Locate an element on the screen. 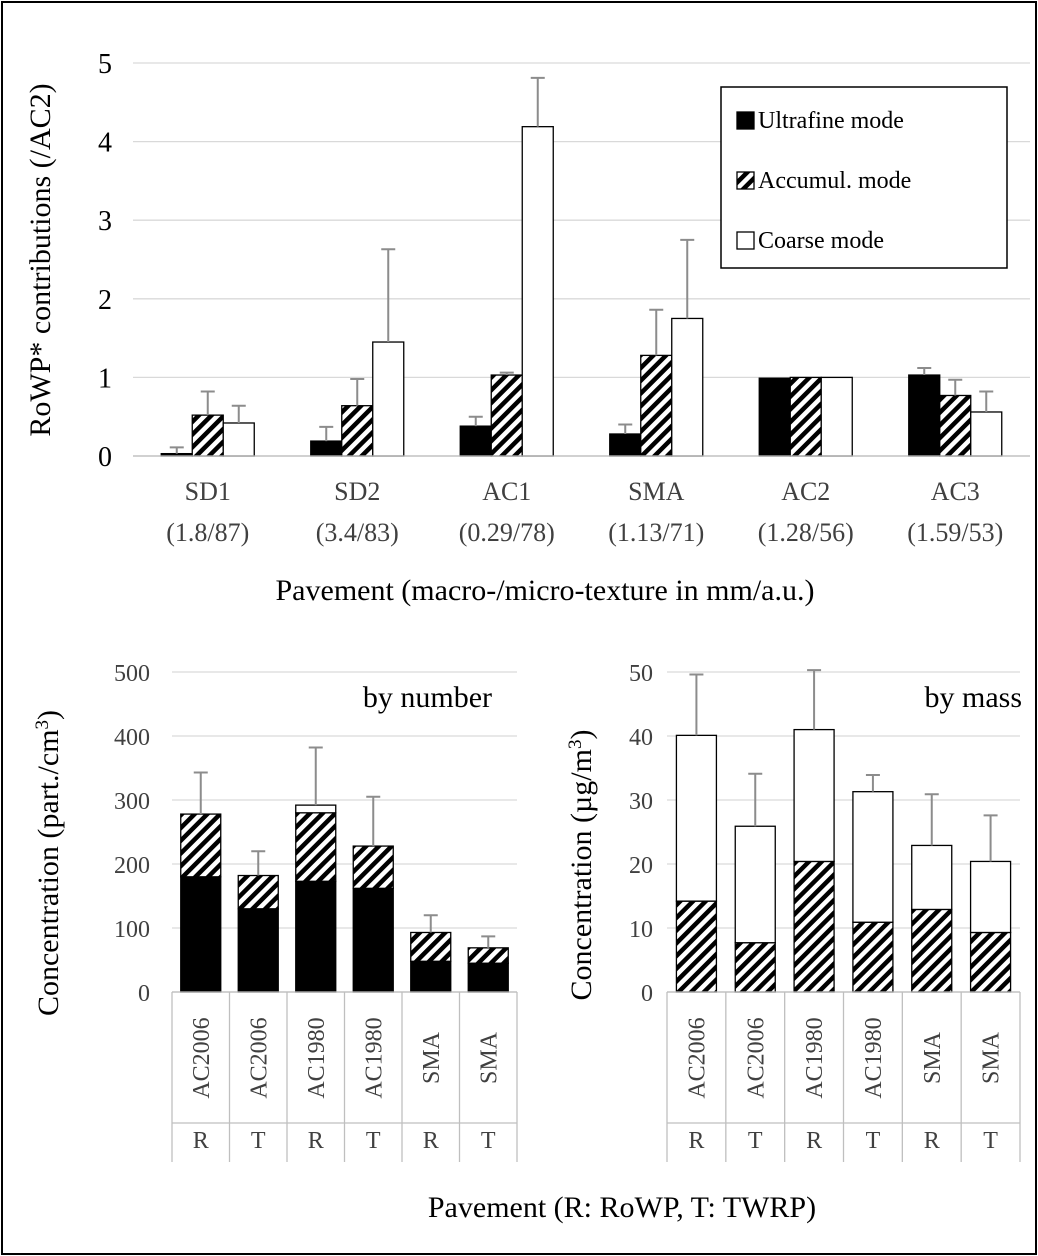  bottom-x-axis-label: Pavement (R: RoWP, T: TWRP) is located at coordinates (622, 1207).